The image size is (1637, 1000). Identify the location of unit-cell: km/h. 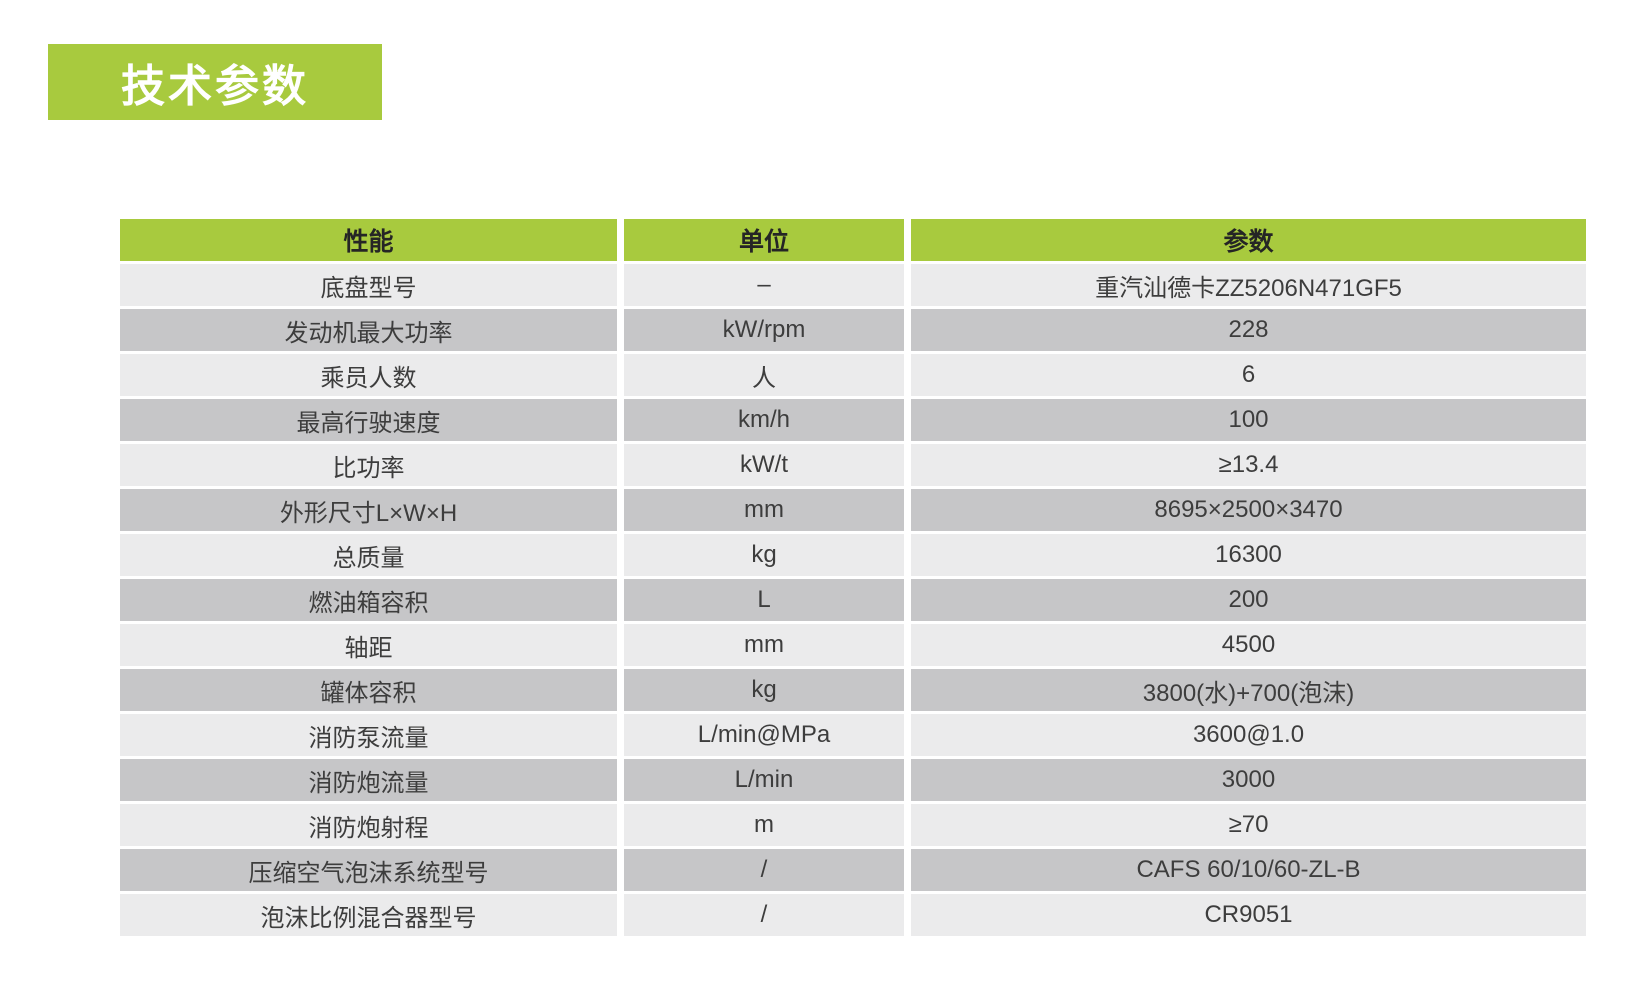
(764, 420).